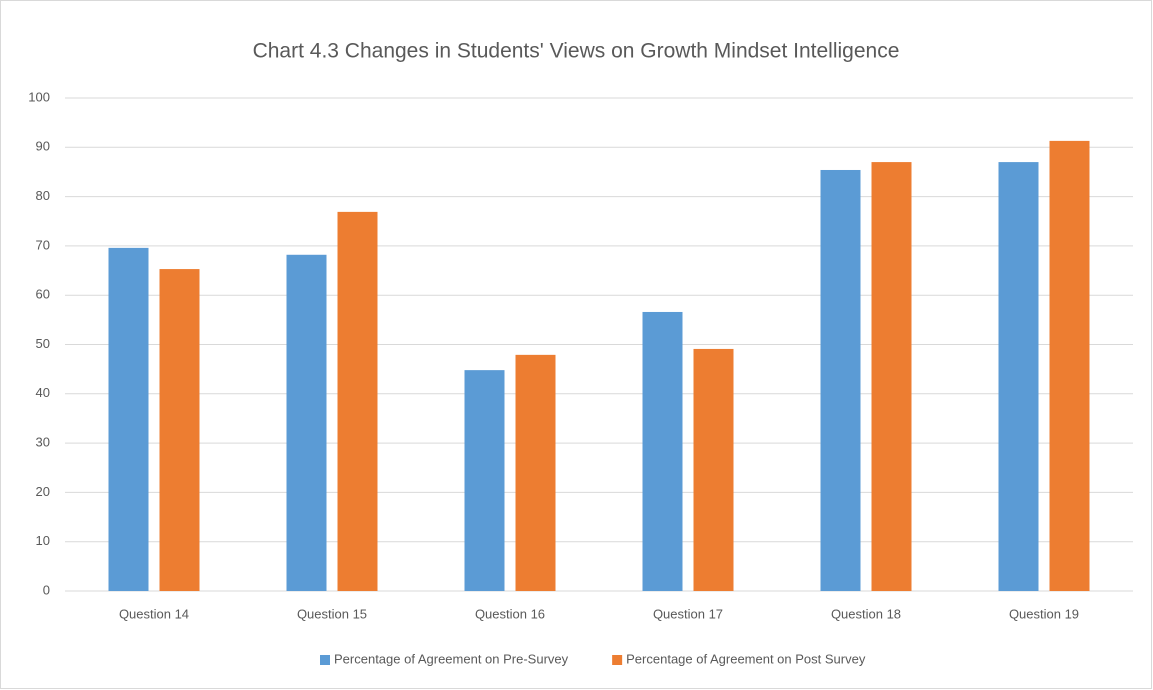  I want to click on x-tick-label: Question 18, so click(866, 613).